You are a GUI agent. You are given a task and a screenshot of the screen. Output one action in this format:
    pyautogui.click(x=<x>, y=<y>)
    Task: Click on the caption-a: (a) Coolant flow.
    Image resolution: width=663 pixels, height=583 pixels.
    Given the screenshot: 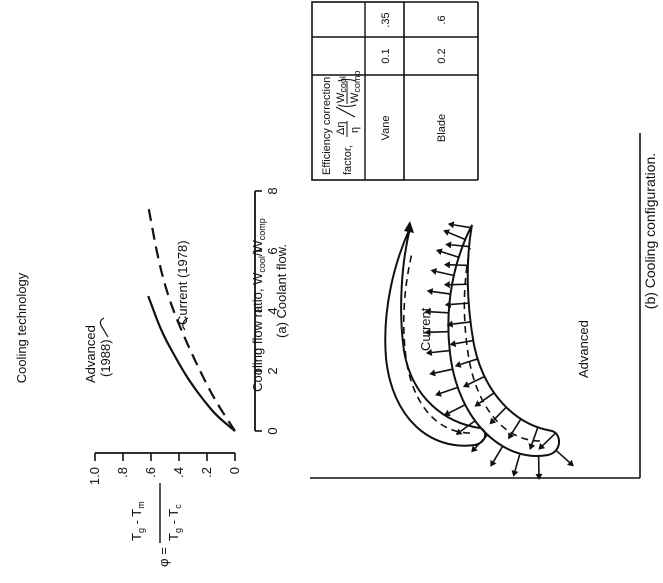 What is the action you would take?
    pyautogui.click(x=281, y=291)
    